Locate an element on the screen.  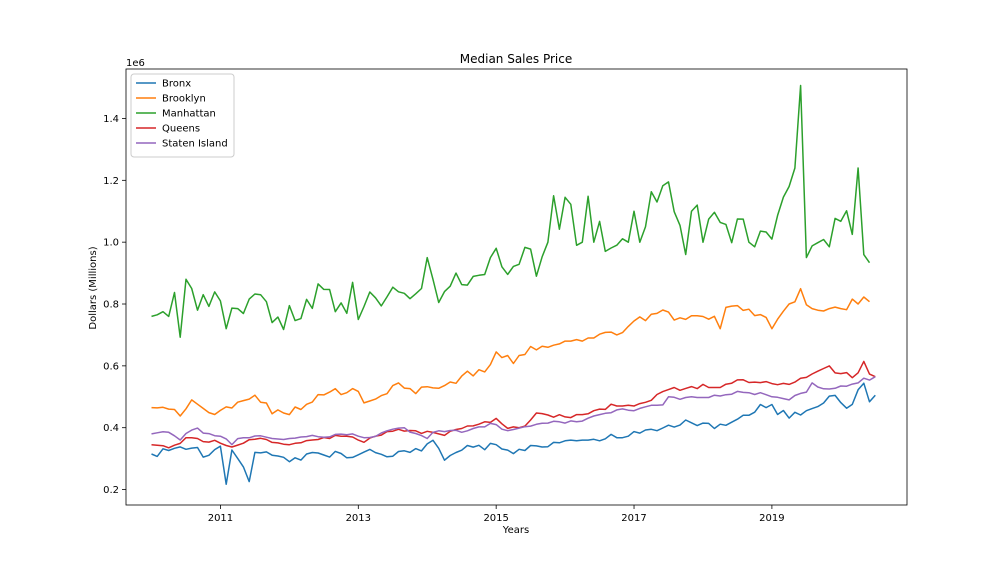
legend-label: Brooklyn is located at coordinates (184, 99).